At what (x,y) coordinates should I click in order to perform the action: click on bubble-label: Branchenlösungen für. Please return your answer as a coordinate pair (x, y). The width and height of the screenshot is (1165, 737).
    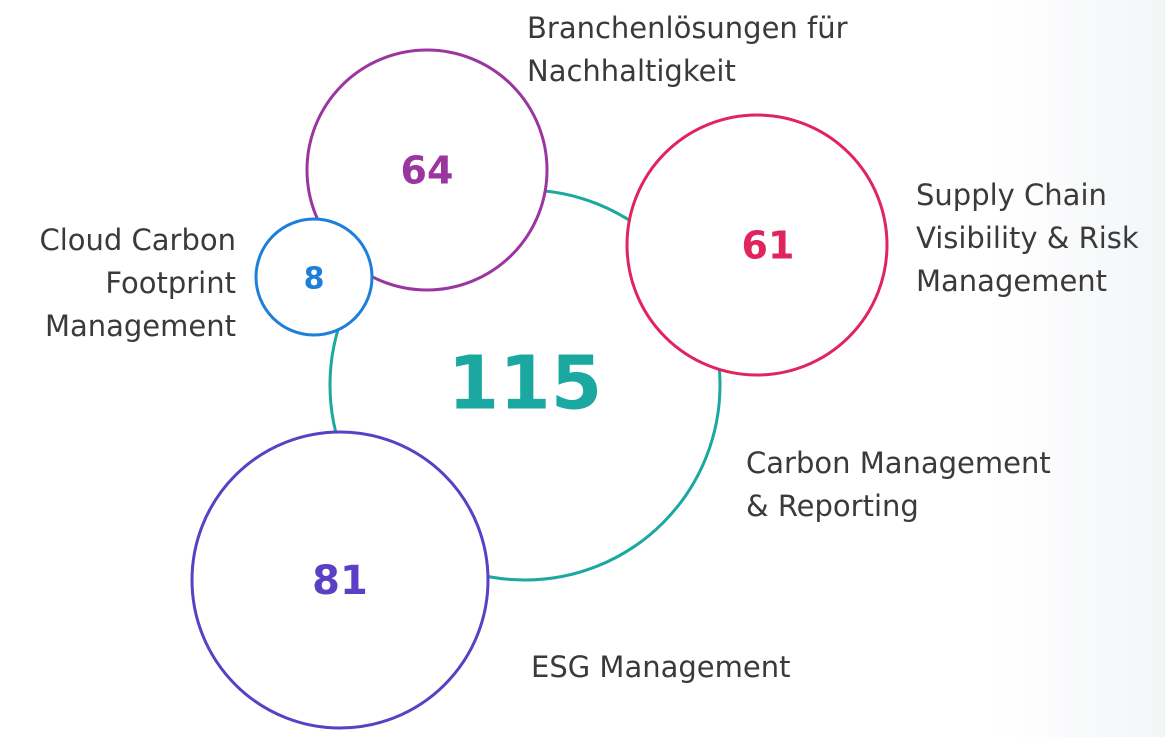
    Looking at the image, I should click on (687, 28).